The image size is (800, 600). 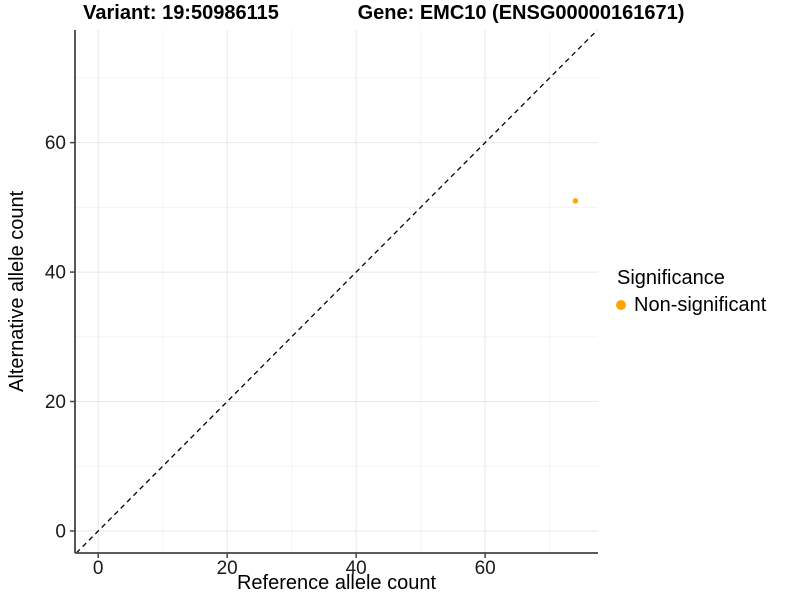 I want to click on x-tick-label: 0, so click(x=98, y=568).